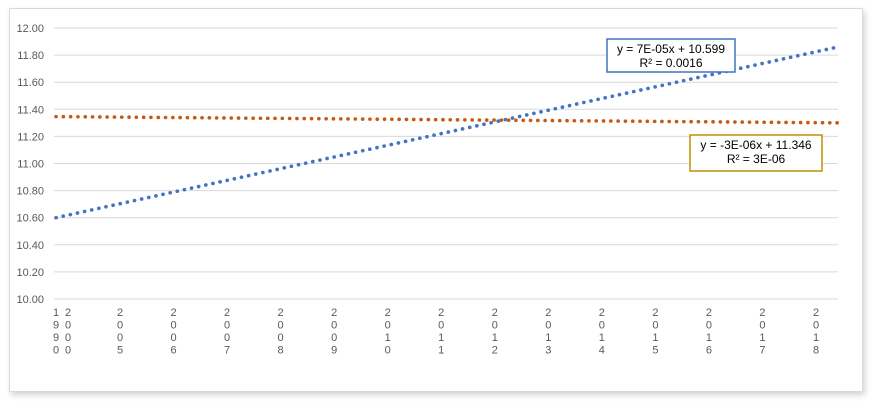 This screenshot has width=872, height=406. I want to click on y-tick-label: 11.60, so click(30, 83).